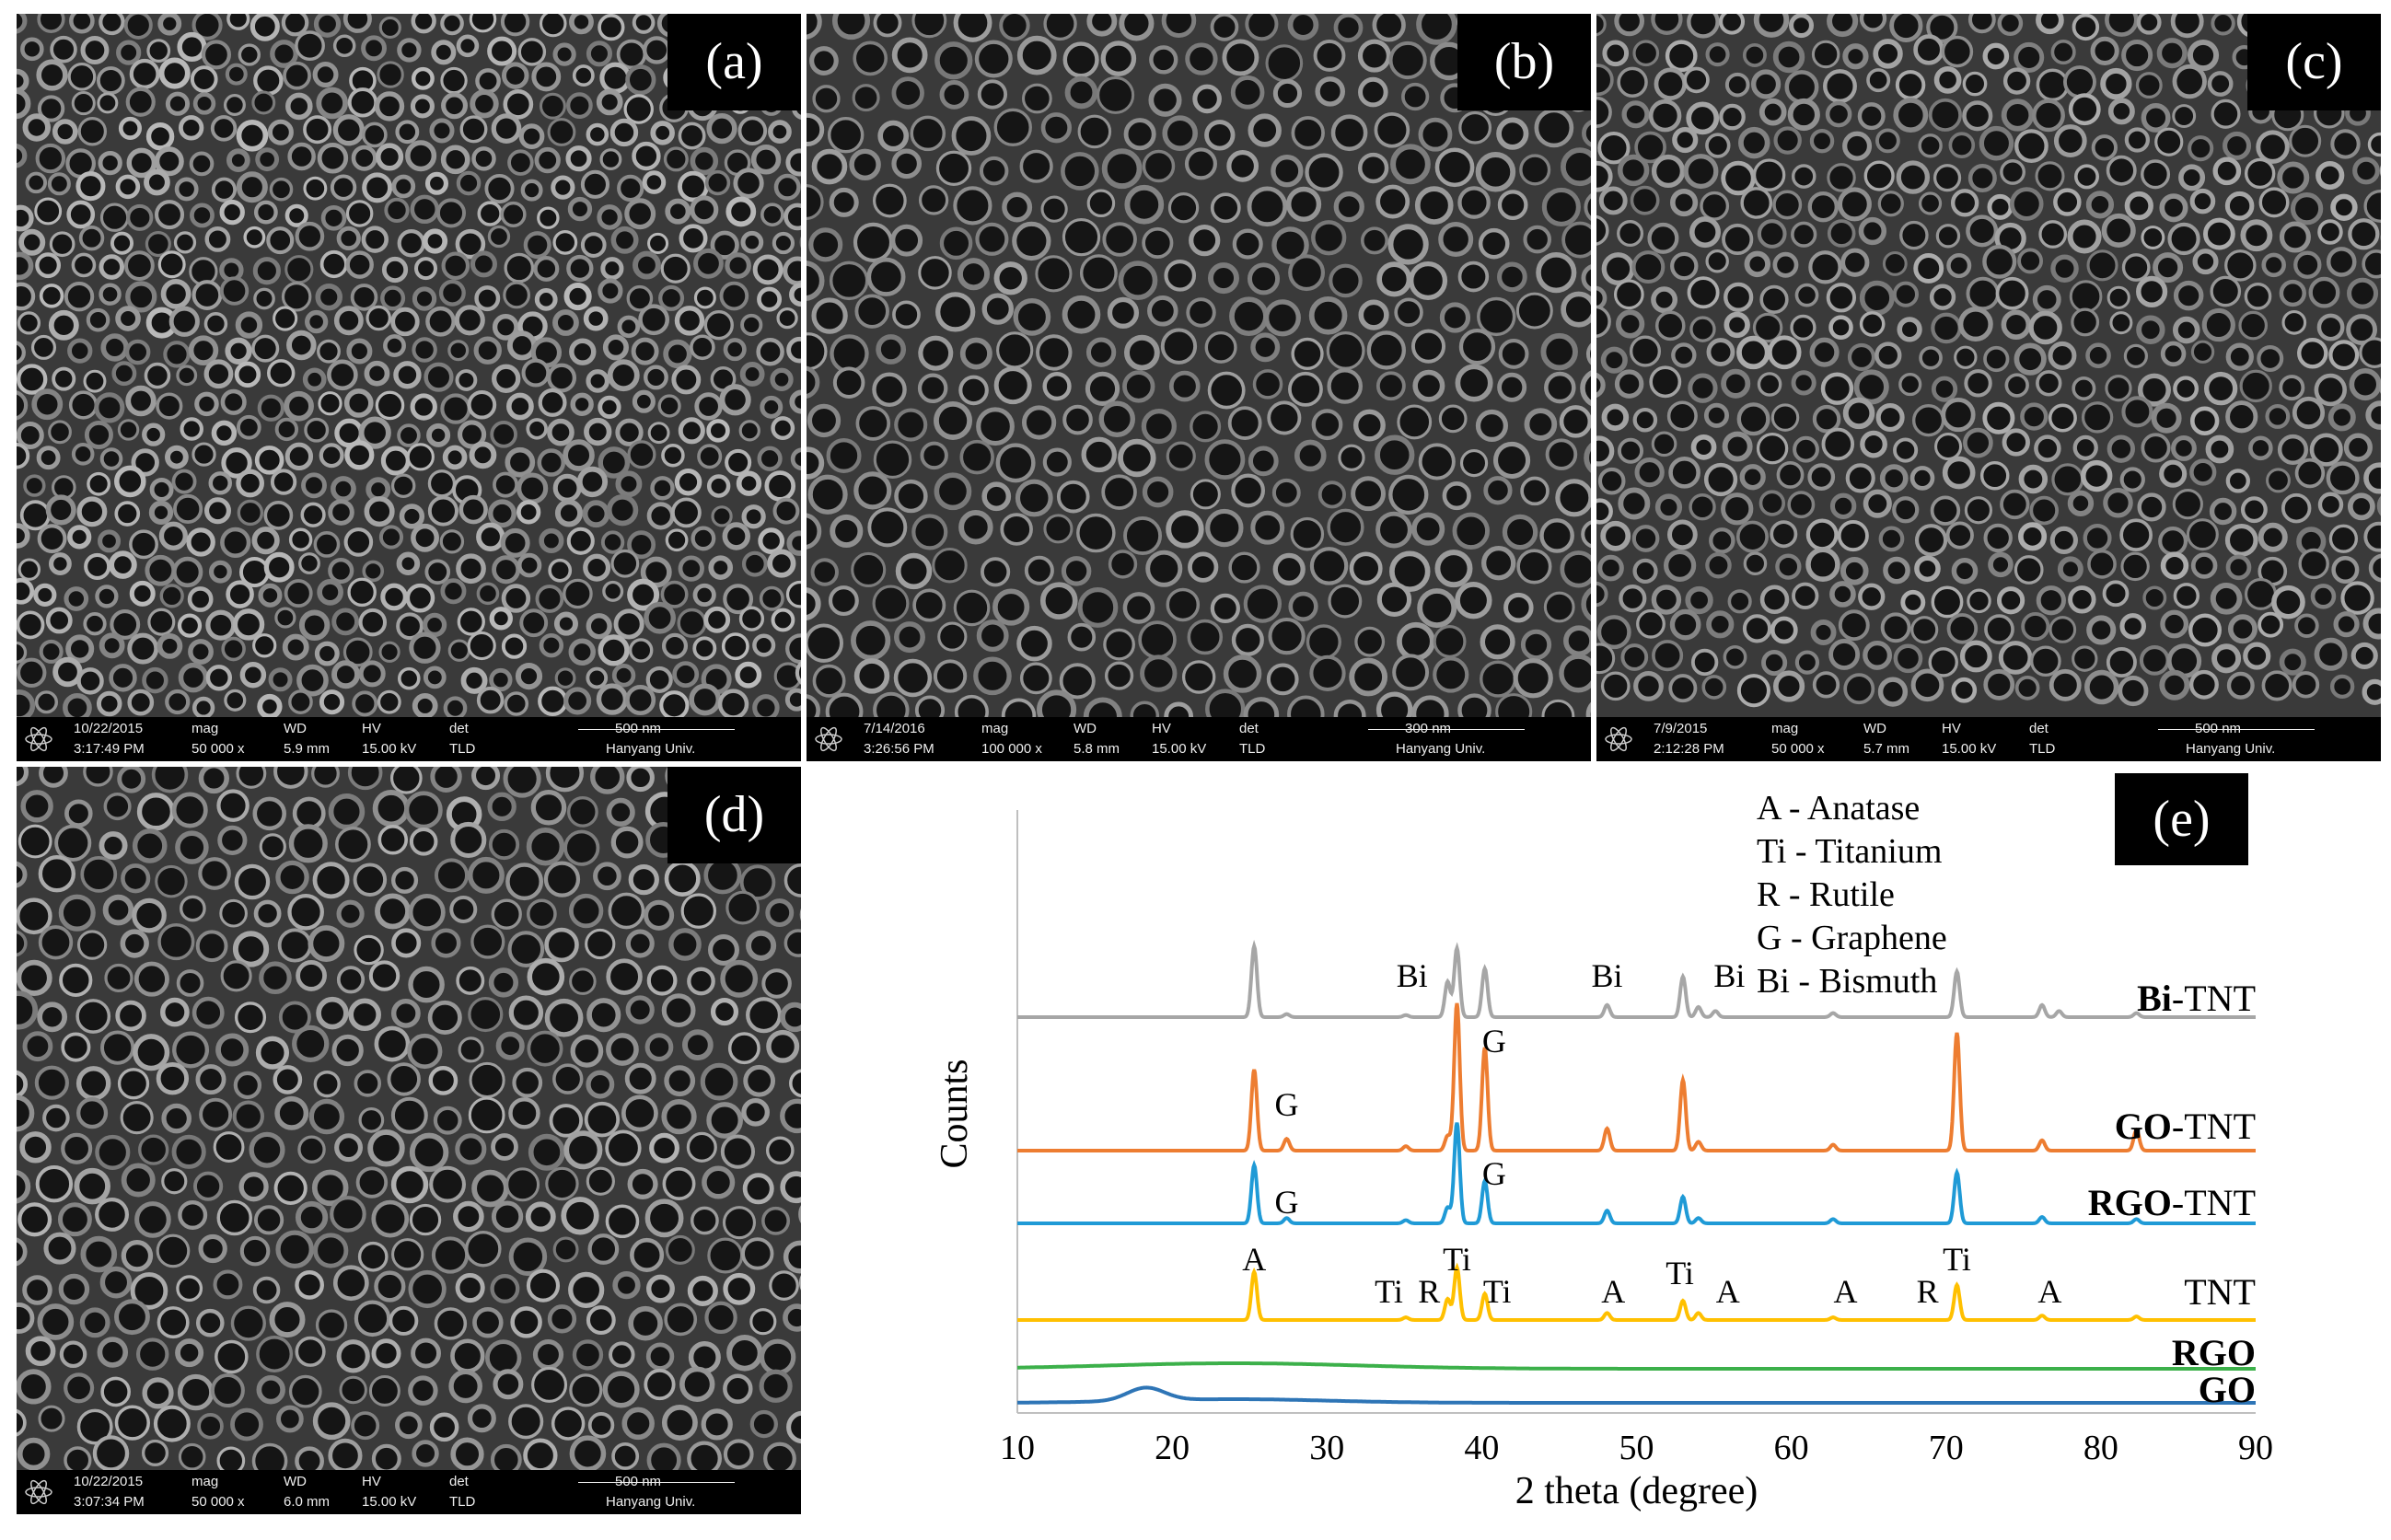 This screenshot has width=2391, height=1540. What do you see at coordinates (1847, 981) in the screenshot?
I see `legend-entry: Bi - Bismuth` at bounding box center [1847, 981].